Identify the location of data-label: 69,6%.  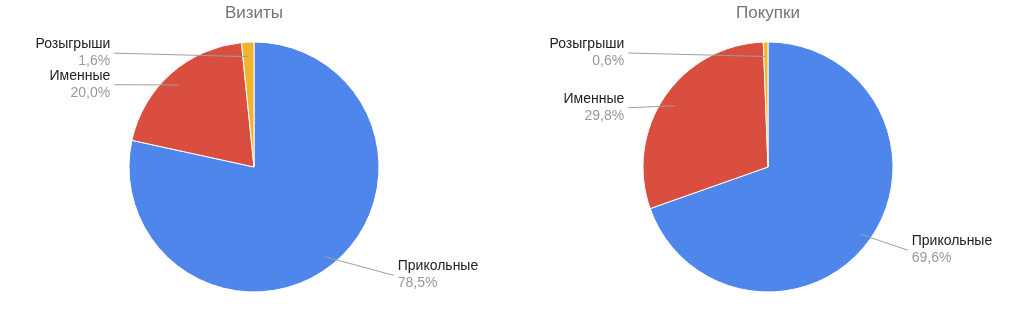
(931, 257).